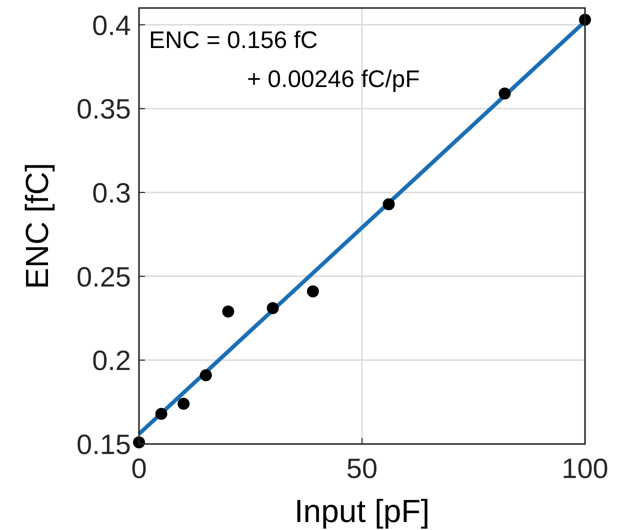 The width and height of the screenshot is (621, 530). Describe the element at coordinates (333, 79) in the screenshot. I see `annotation: + 0.00246 fC/pF` at that location.